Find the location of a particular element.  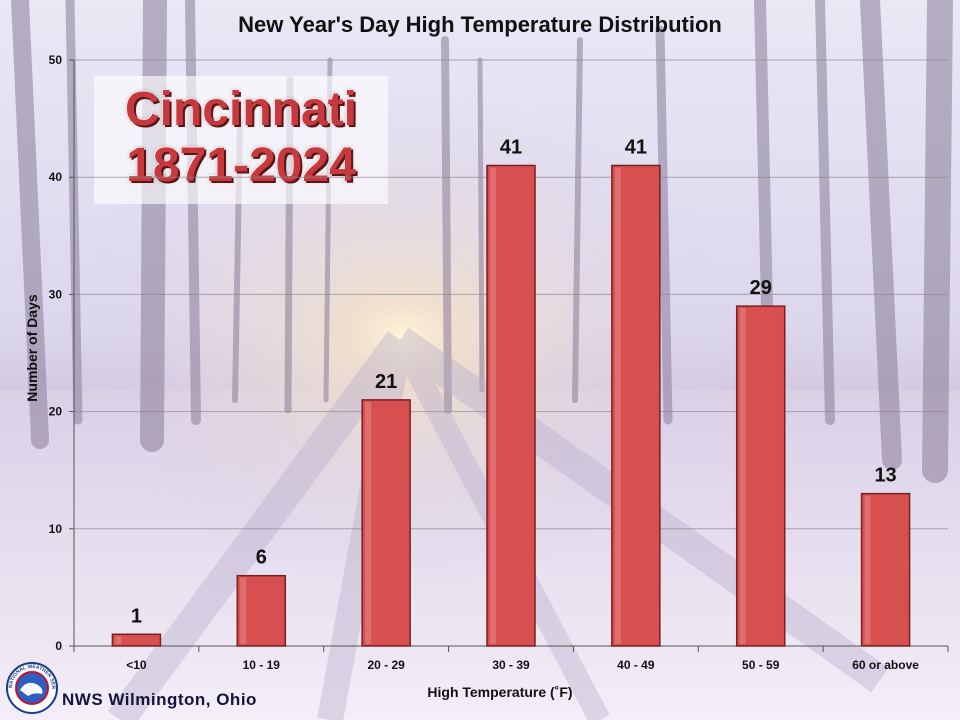

x-tick-label: 30 - 39 is located at coordinates (511, 665).